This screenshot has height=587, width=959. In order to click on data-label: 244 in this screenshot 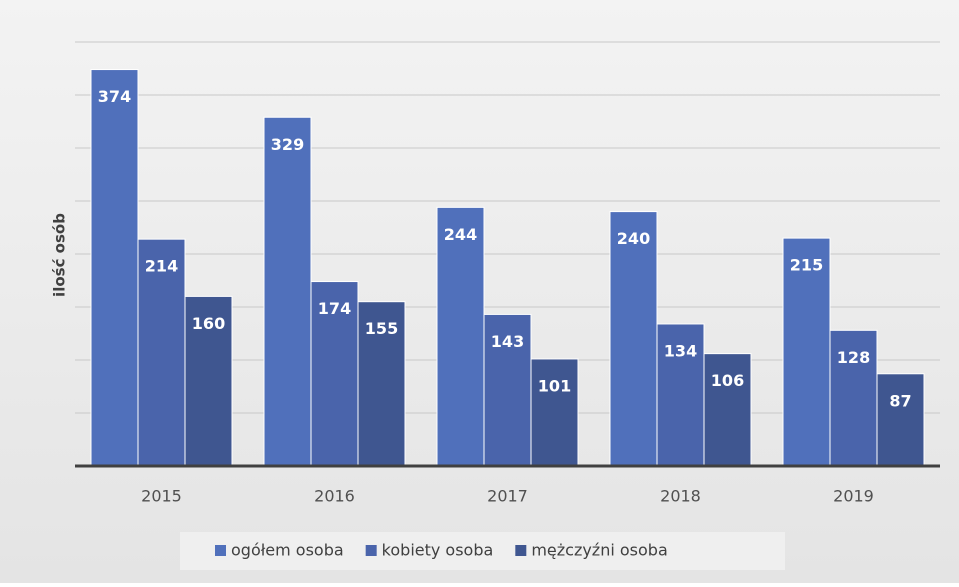, I will do `click(460, 234)`.